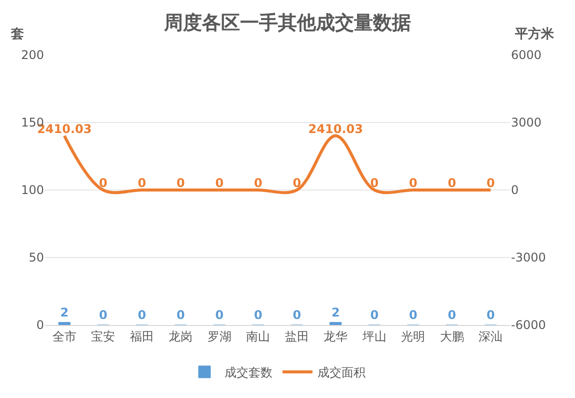 The image size is (575, 398). What do you see at coordinates (534, 34) in the screenshot?
I see `y2-axis-title: 平方米` at bounding box center [534, 34].